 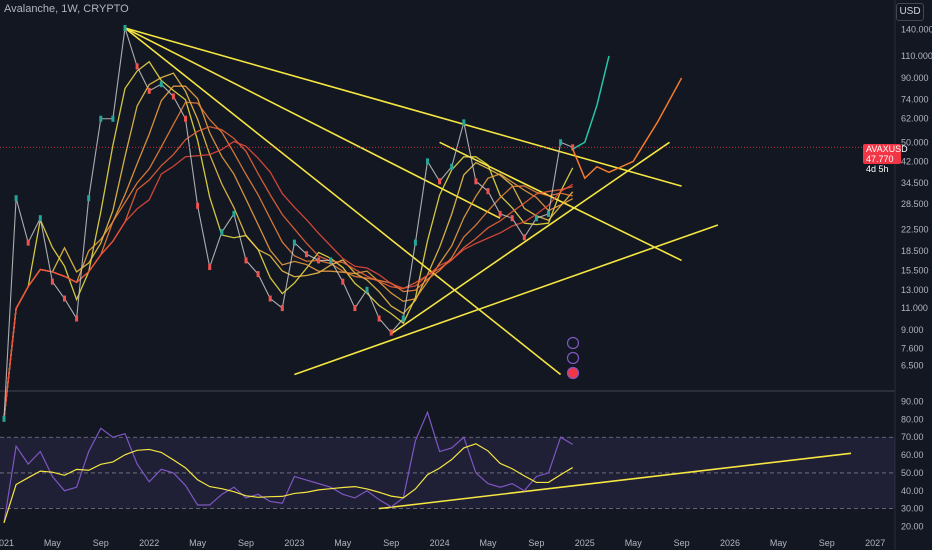 What do you see at coordinates (149, 543) in the screenshot?
I see `time-tick-label: 2022` at bounding box center [149, 543].